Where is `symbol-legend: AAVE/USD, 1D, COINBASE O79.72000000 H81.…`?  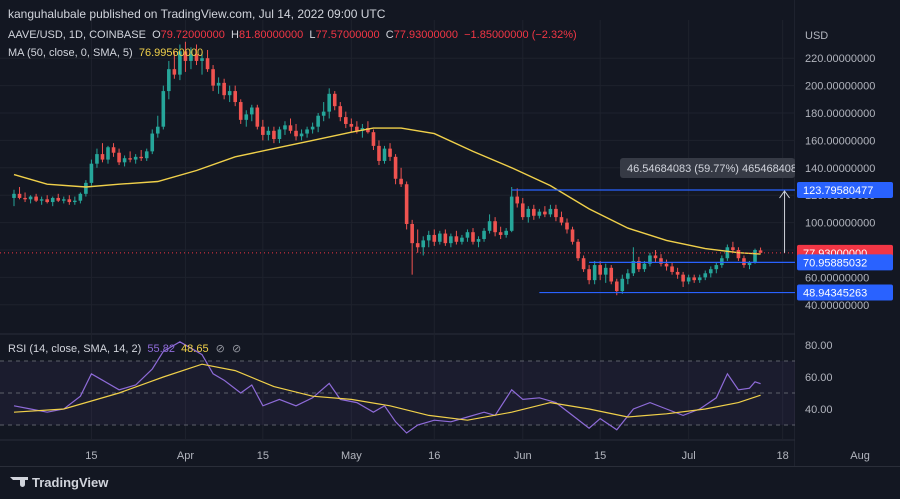
symbol-legend: AAVE/USD, 1D, COINBASE O79.72000000 H81.… is located at coordinates (292, 35).